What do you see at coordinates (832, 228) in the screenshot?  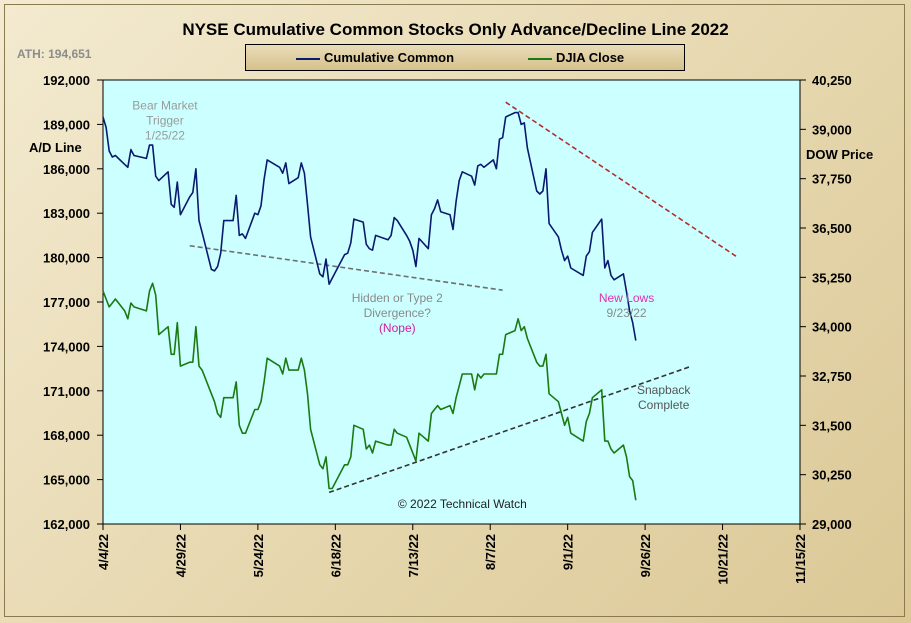 I see `y-right-tick-label: 36,500` at bounding box center [832, 228].